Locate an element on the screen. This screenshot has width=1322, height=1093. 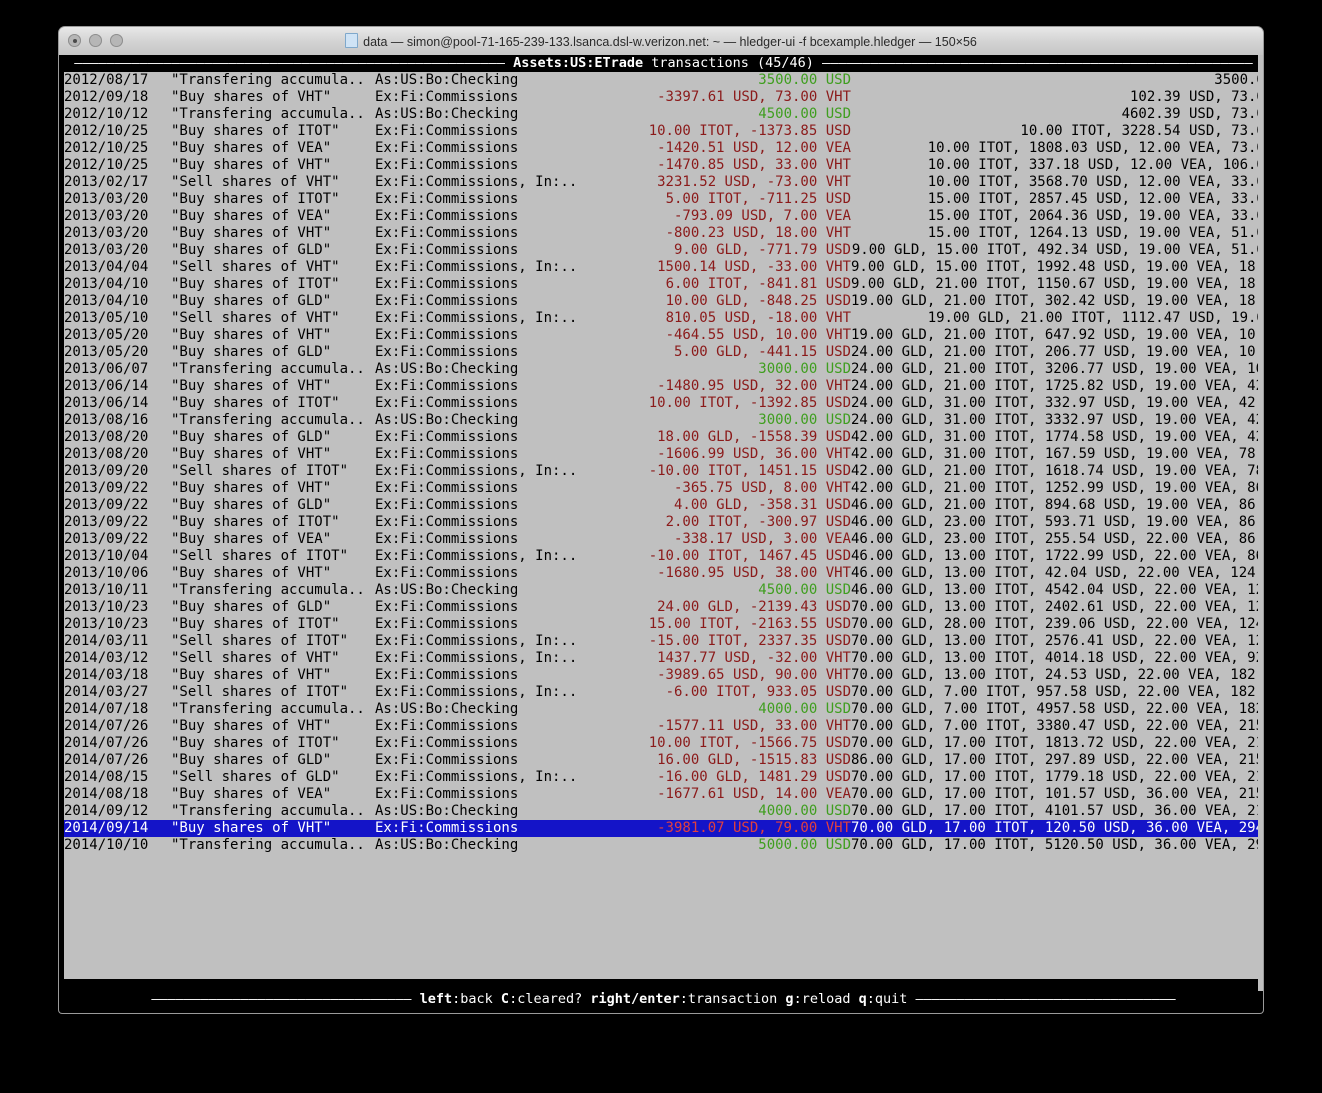
cell-date: 2014/03/12 is located at coordinates (106, 658).